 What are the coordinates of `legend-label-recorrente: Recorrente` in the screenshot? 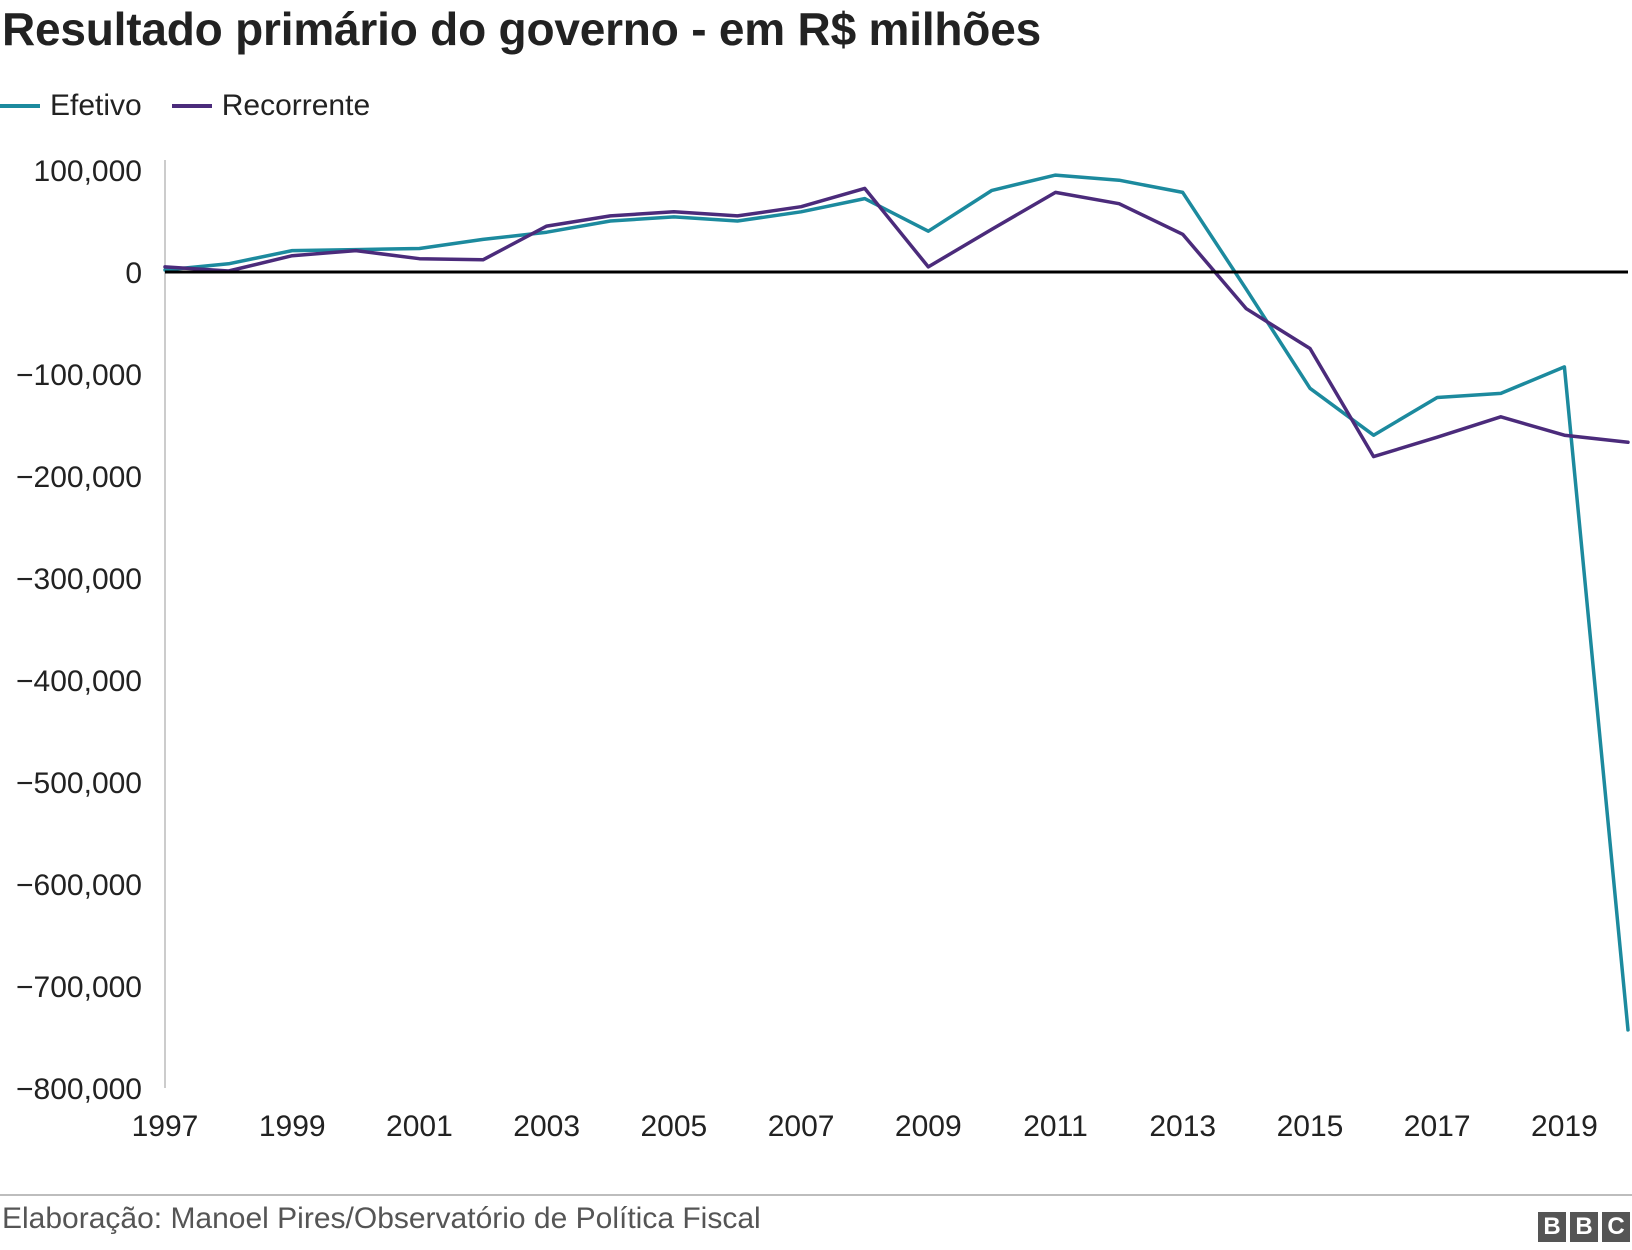 It's located at (296, 105).